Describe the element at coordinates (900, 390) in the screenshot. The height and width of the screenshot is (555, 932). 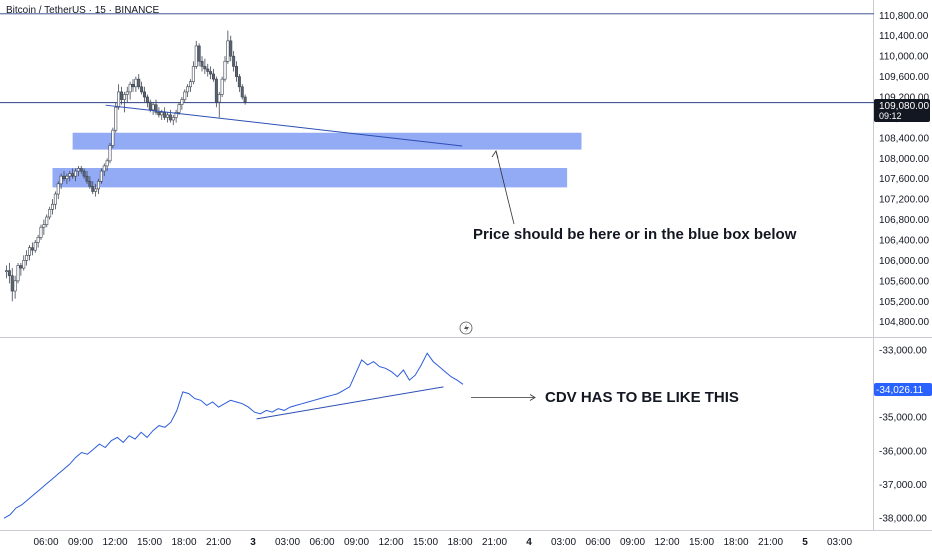
I see `cdv-current-value: -34,026.11` at that location.